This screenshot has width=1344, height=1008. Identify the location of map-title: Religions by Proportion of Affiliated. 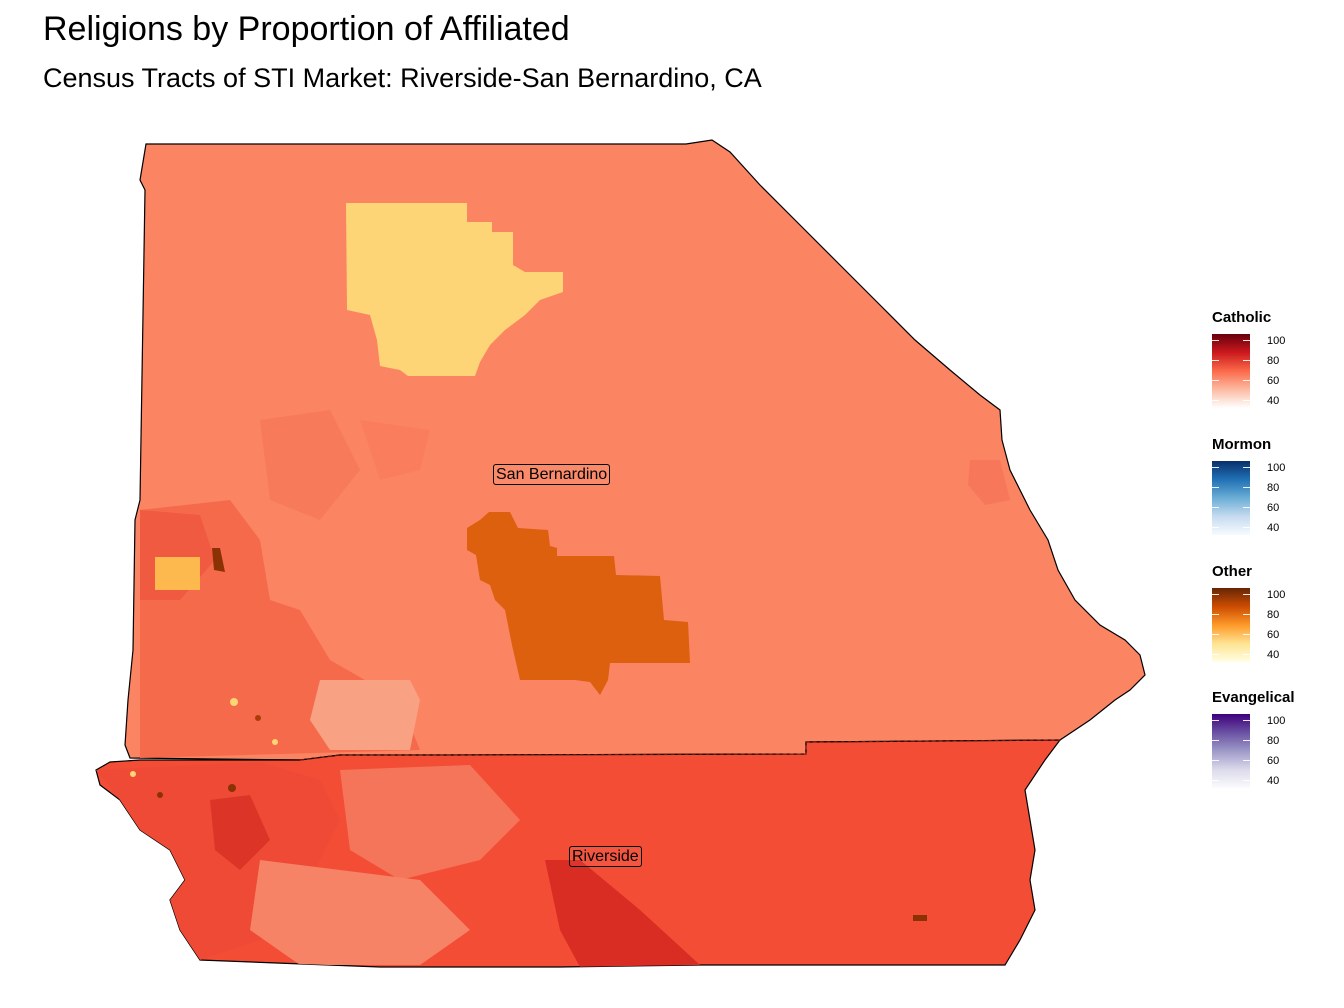
(306, 29).